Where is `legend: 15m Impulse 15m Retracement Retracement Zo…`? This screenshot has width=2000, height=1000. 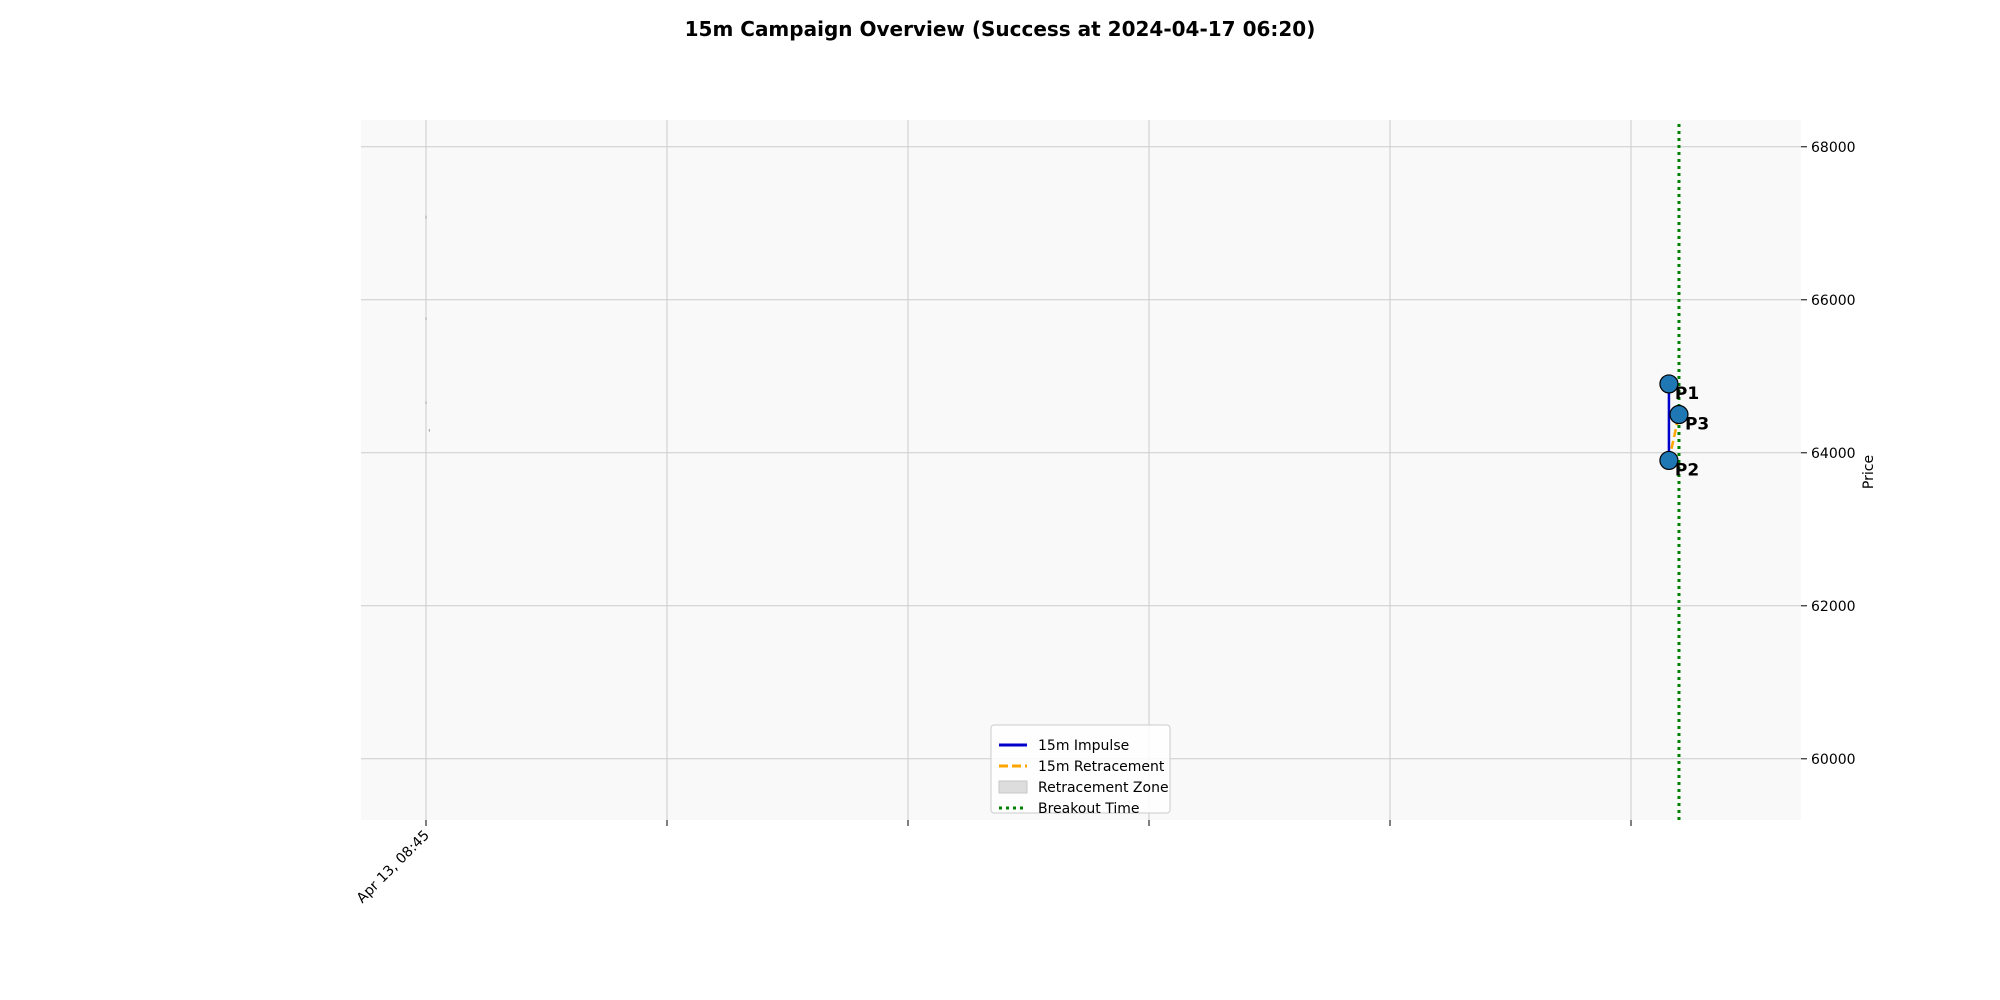
legend: 15m Impulse 15m Retracement Retracement Zo… is located at coordinates (1080, 770).